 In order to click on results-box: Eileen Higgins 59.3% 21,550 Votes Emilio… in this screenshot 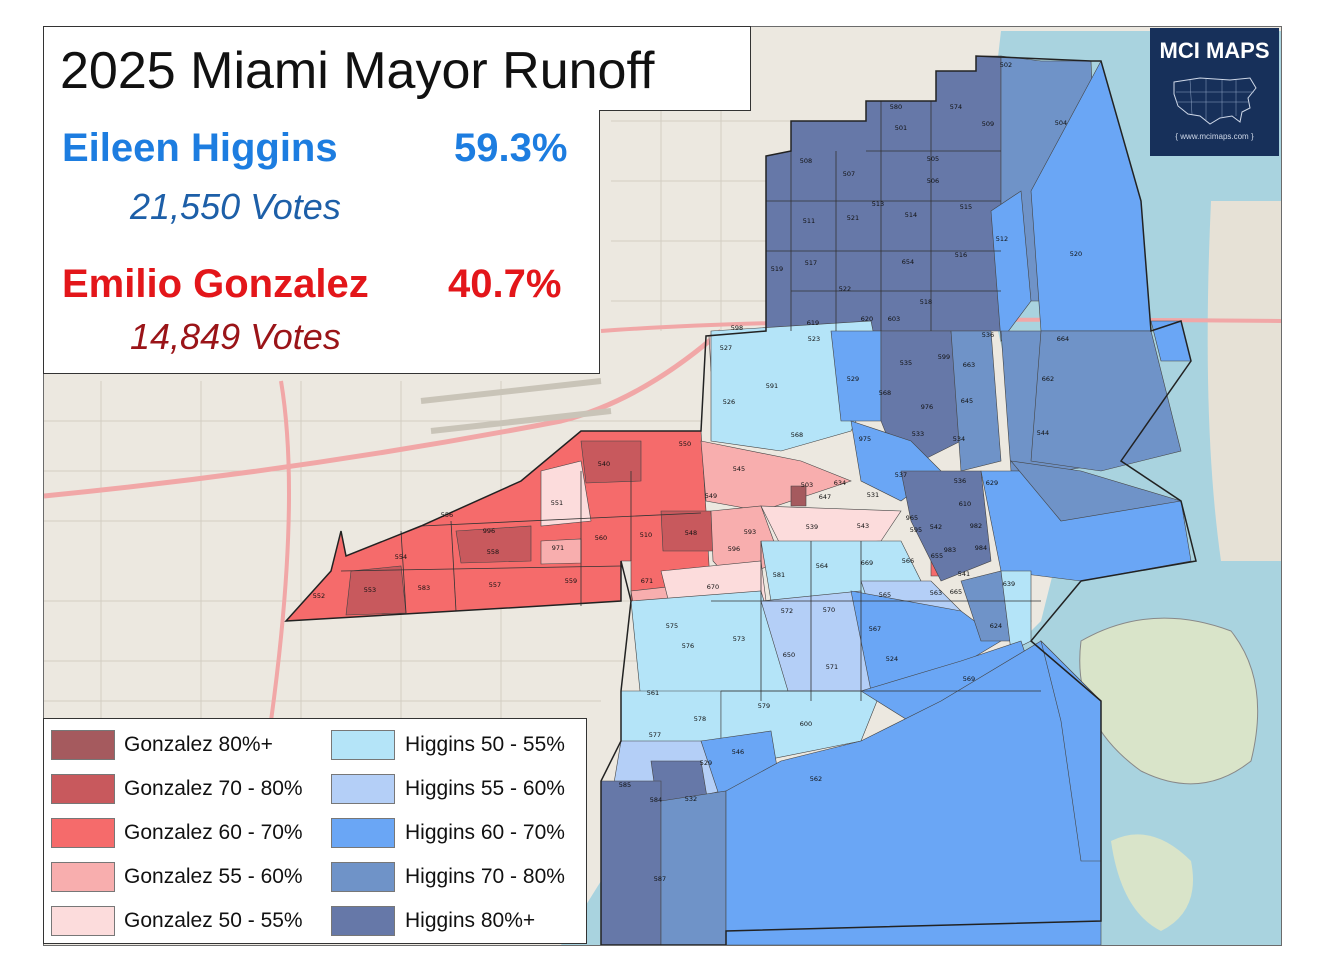, I will do `click(321, 242)`.